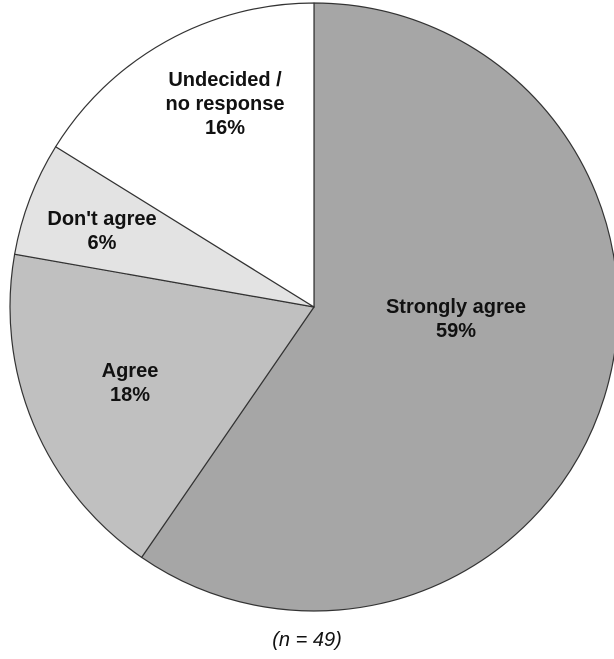 This screenshot has height=659, width=614. I want to click on slice-name-line: no response, so click(225, 104).